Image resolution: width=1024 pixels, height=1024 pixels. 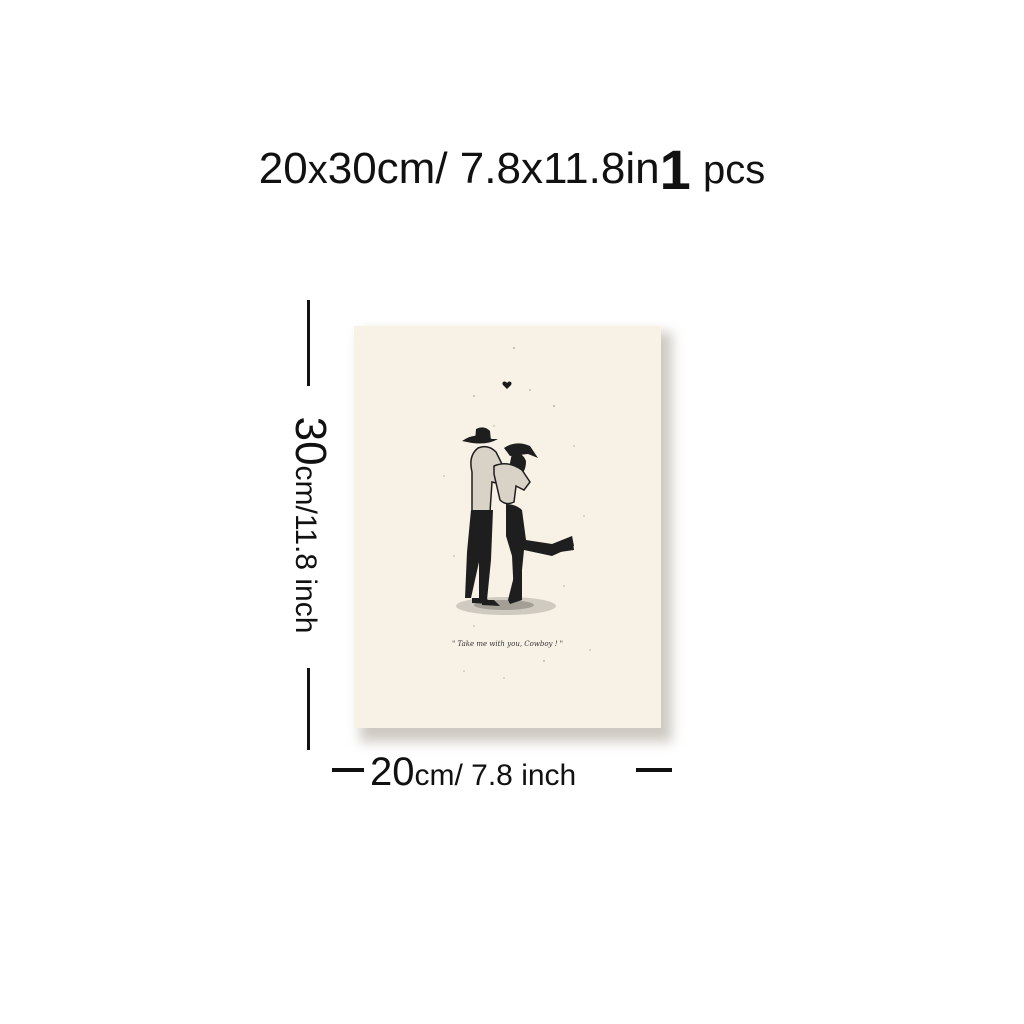 I want to click on title-width-value: 20, so click(x=283, y=168).